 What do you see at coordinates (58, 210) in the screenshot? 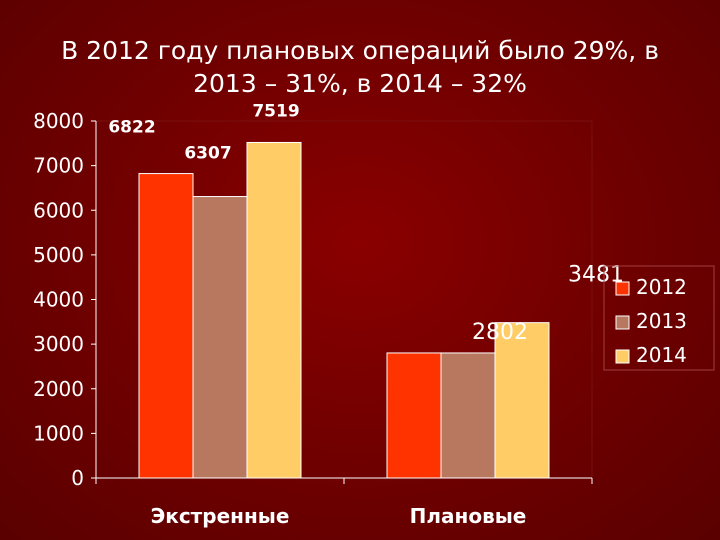
I see `y-tick-label: 6000` at bounding box center [58, 210].